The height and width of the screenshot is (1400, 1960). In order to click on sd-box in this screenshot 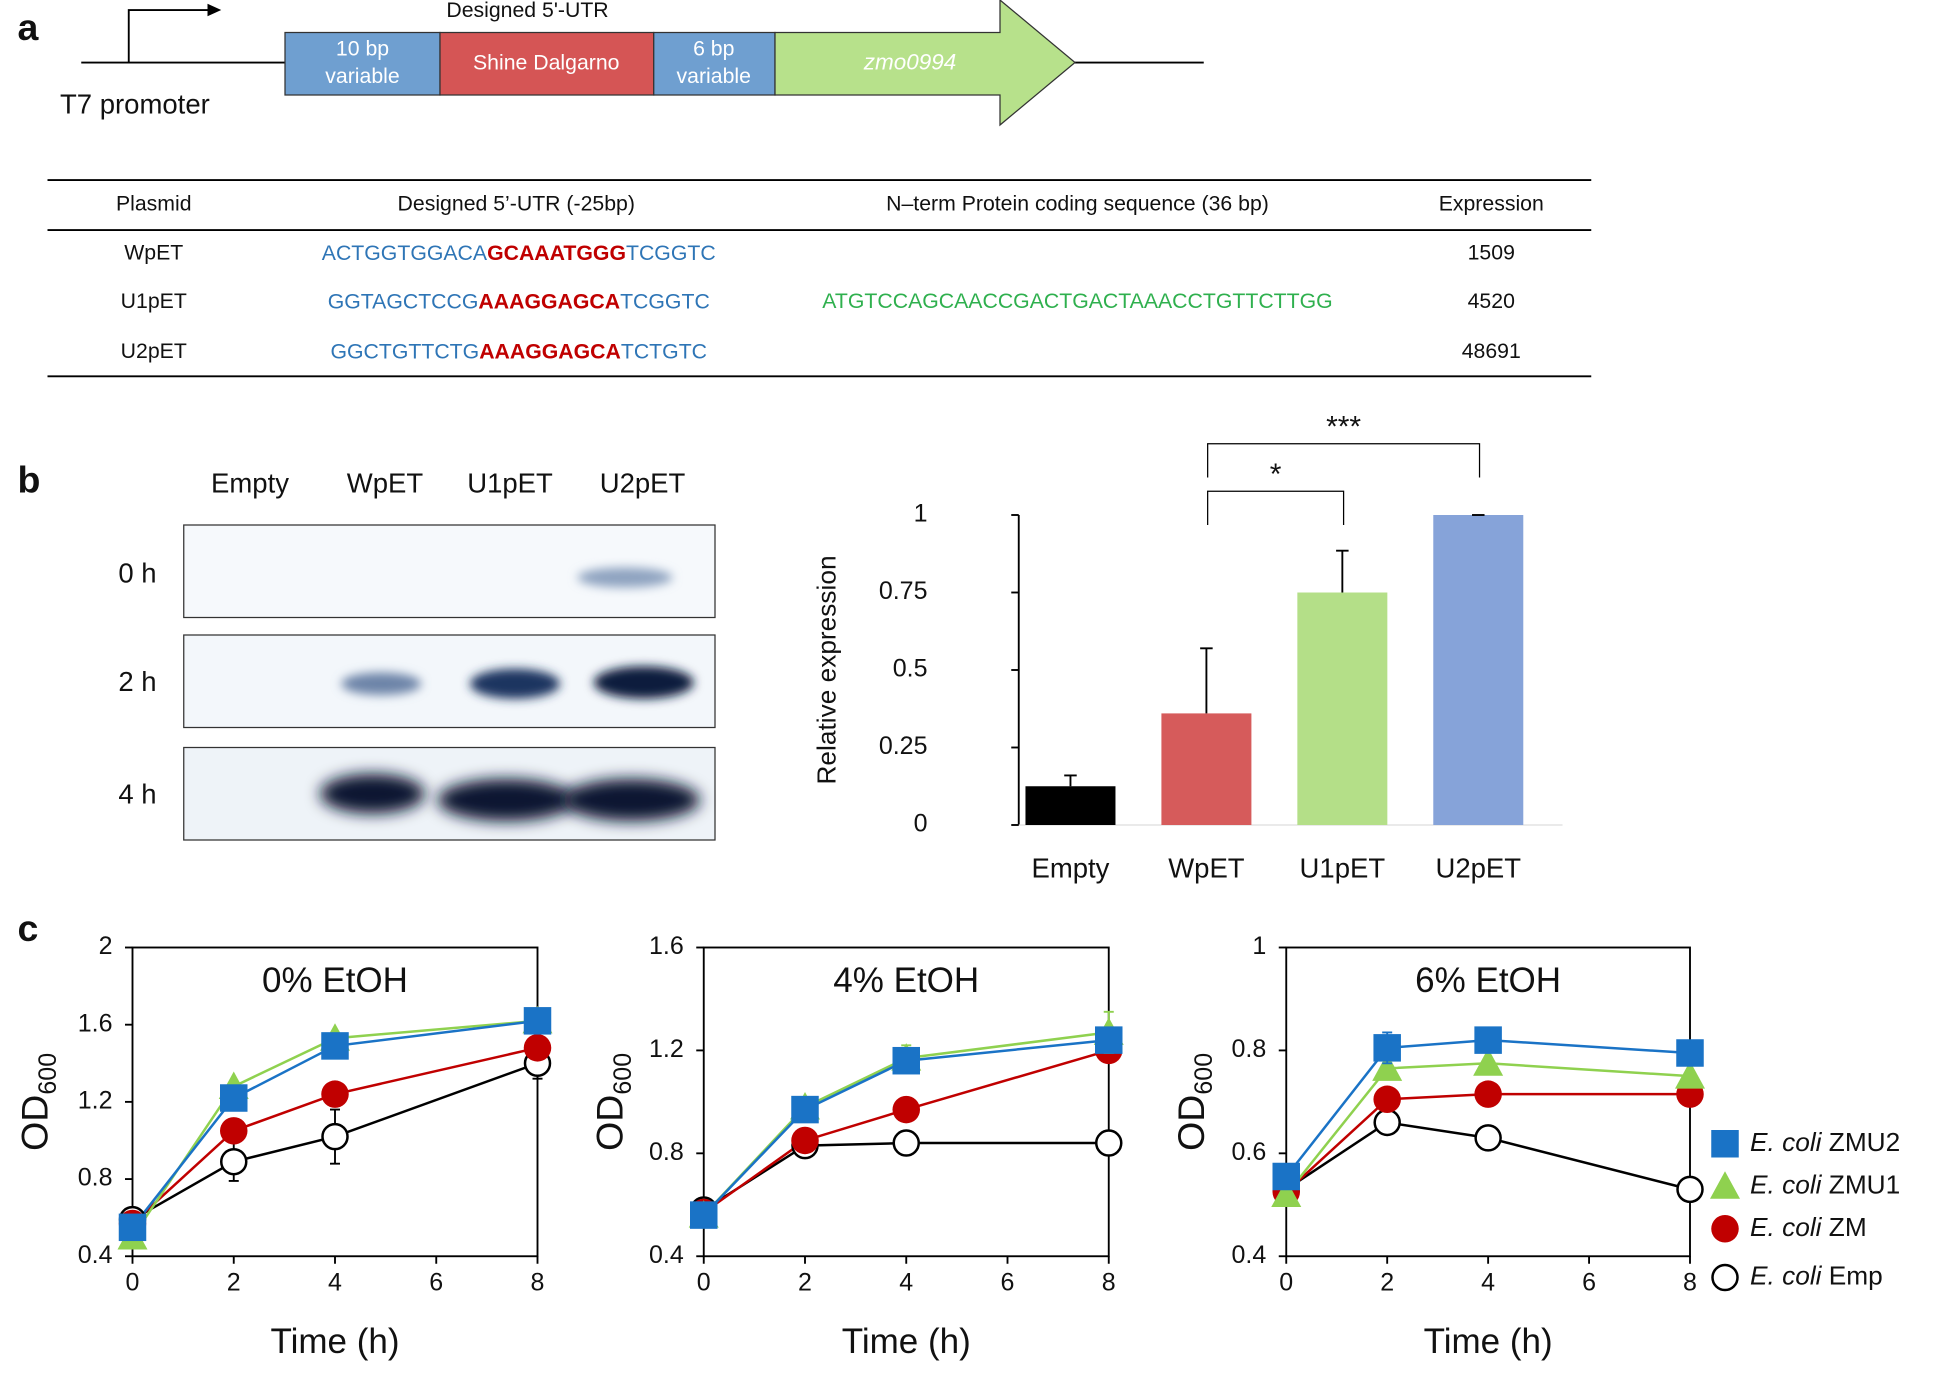, I will do `click(547, 63)`.